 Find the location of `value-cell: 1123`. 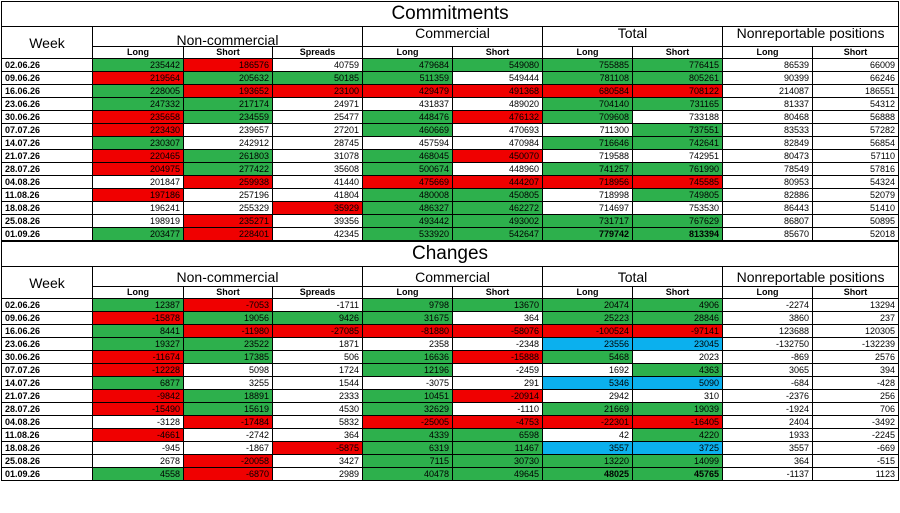

value-cell: 1123 is located at coordinates (855, 474).